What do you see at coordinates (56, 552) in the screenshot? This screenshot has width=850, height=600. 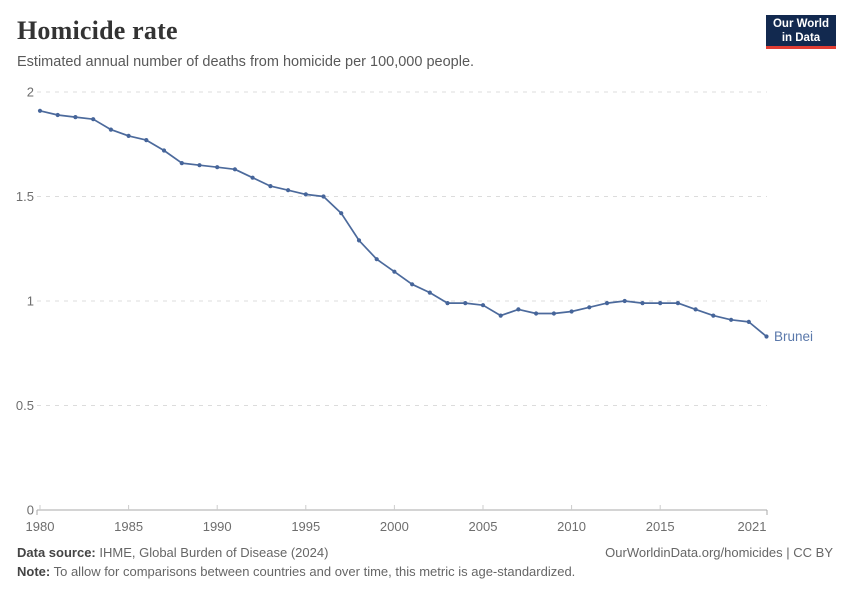 I see `data-source-label: Data source:` at bounding box center [56, 552].